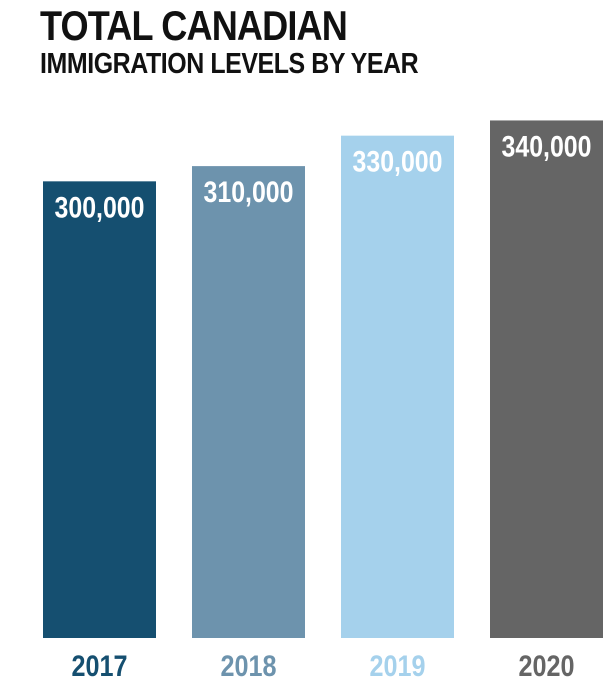 Image resolution: width=616 pixels, height=696 pixels. Describe the element at coordinates (398, 162) in the screenshot. I see `value-label-2019: 330,000` at that location.